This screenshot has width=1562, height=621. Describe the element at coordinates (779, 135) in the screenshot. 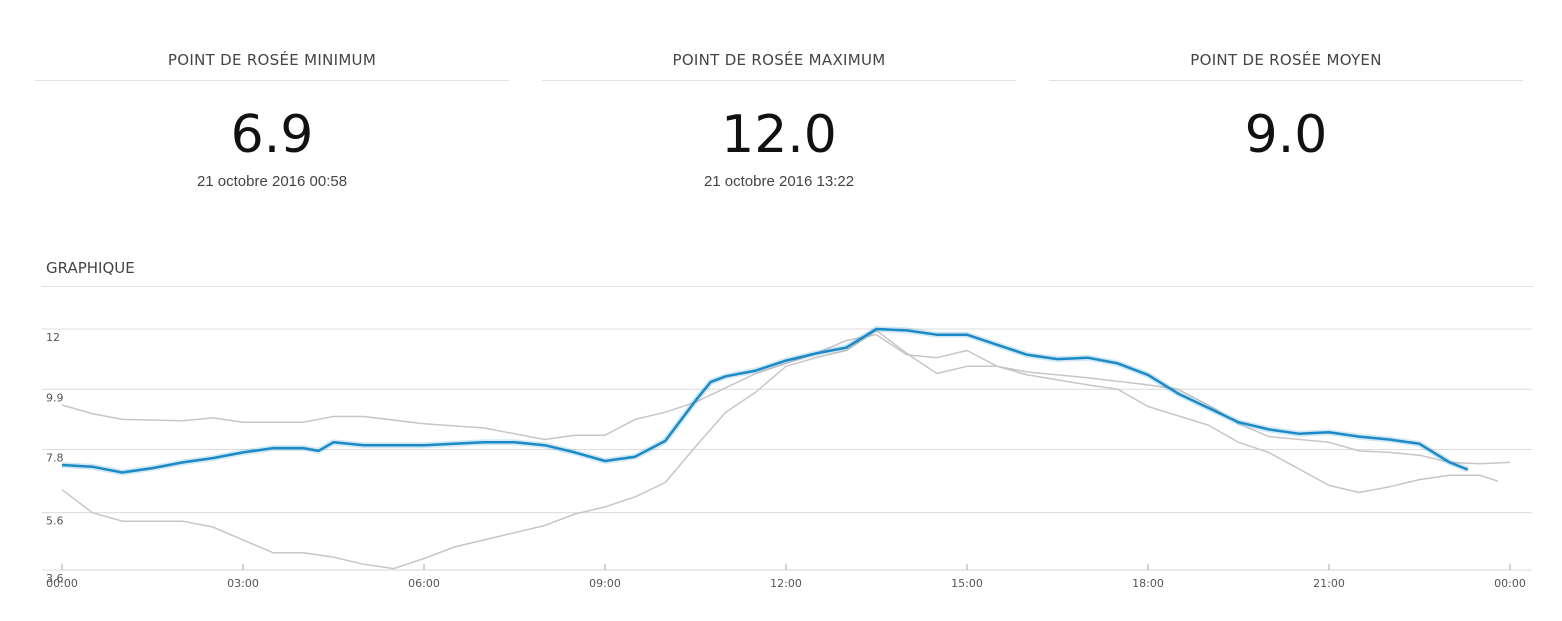

I see `stat-value: 12.0` at that location.